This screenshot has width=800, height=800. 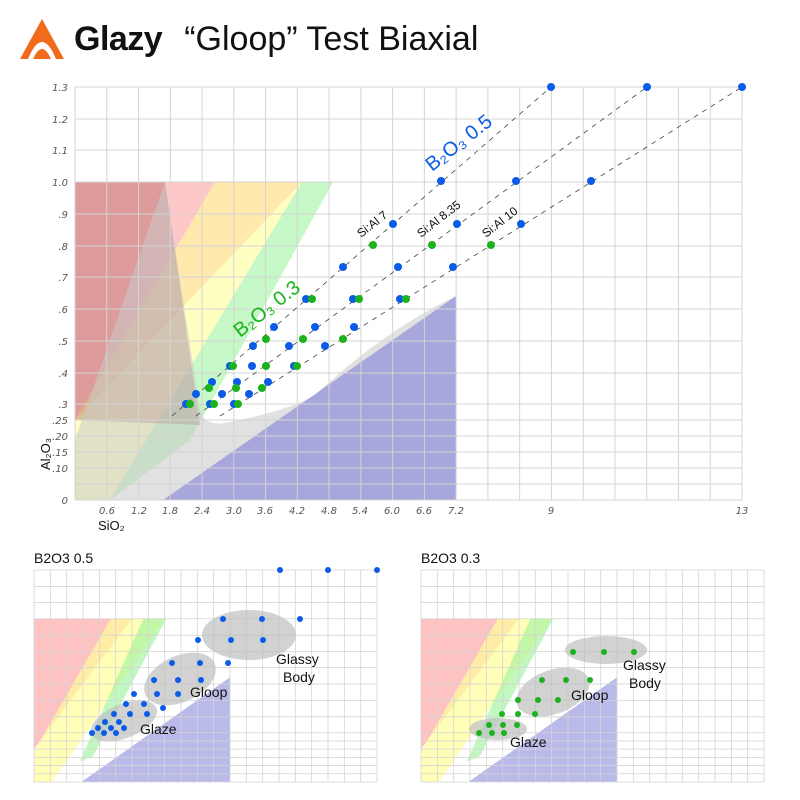 I want to click on gloop-cluster, so click(x=553, y=692).